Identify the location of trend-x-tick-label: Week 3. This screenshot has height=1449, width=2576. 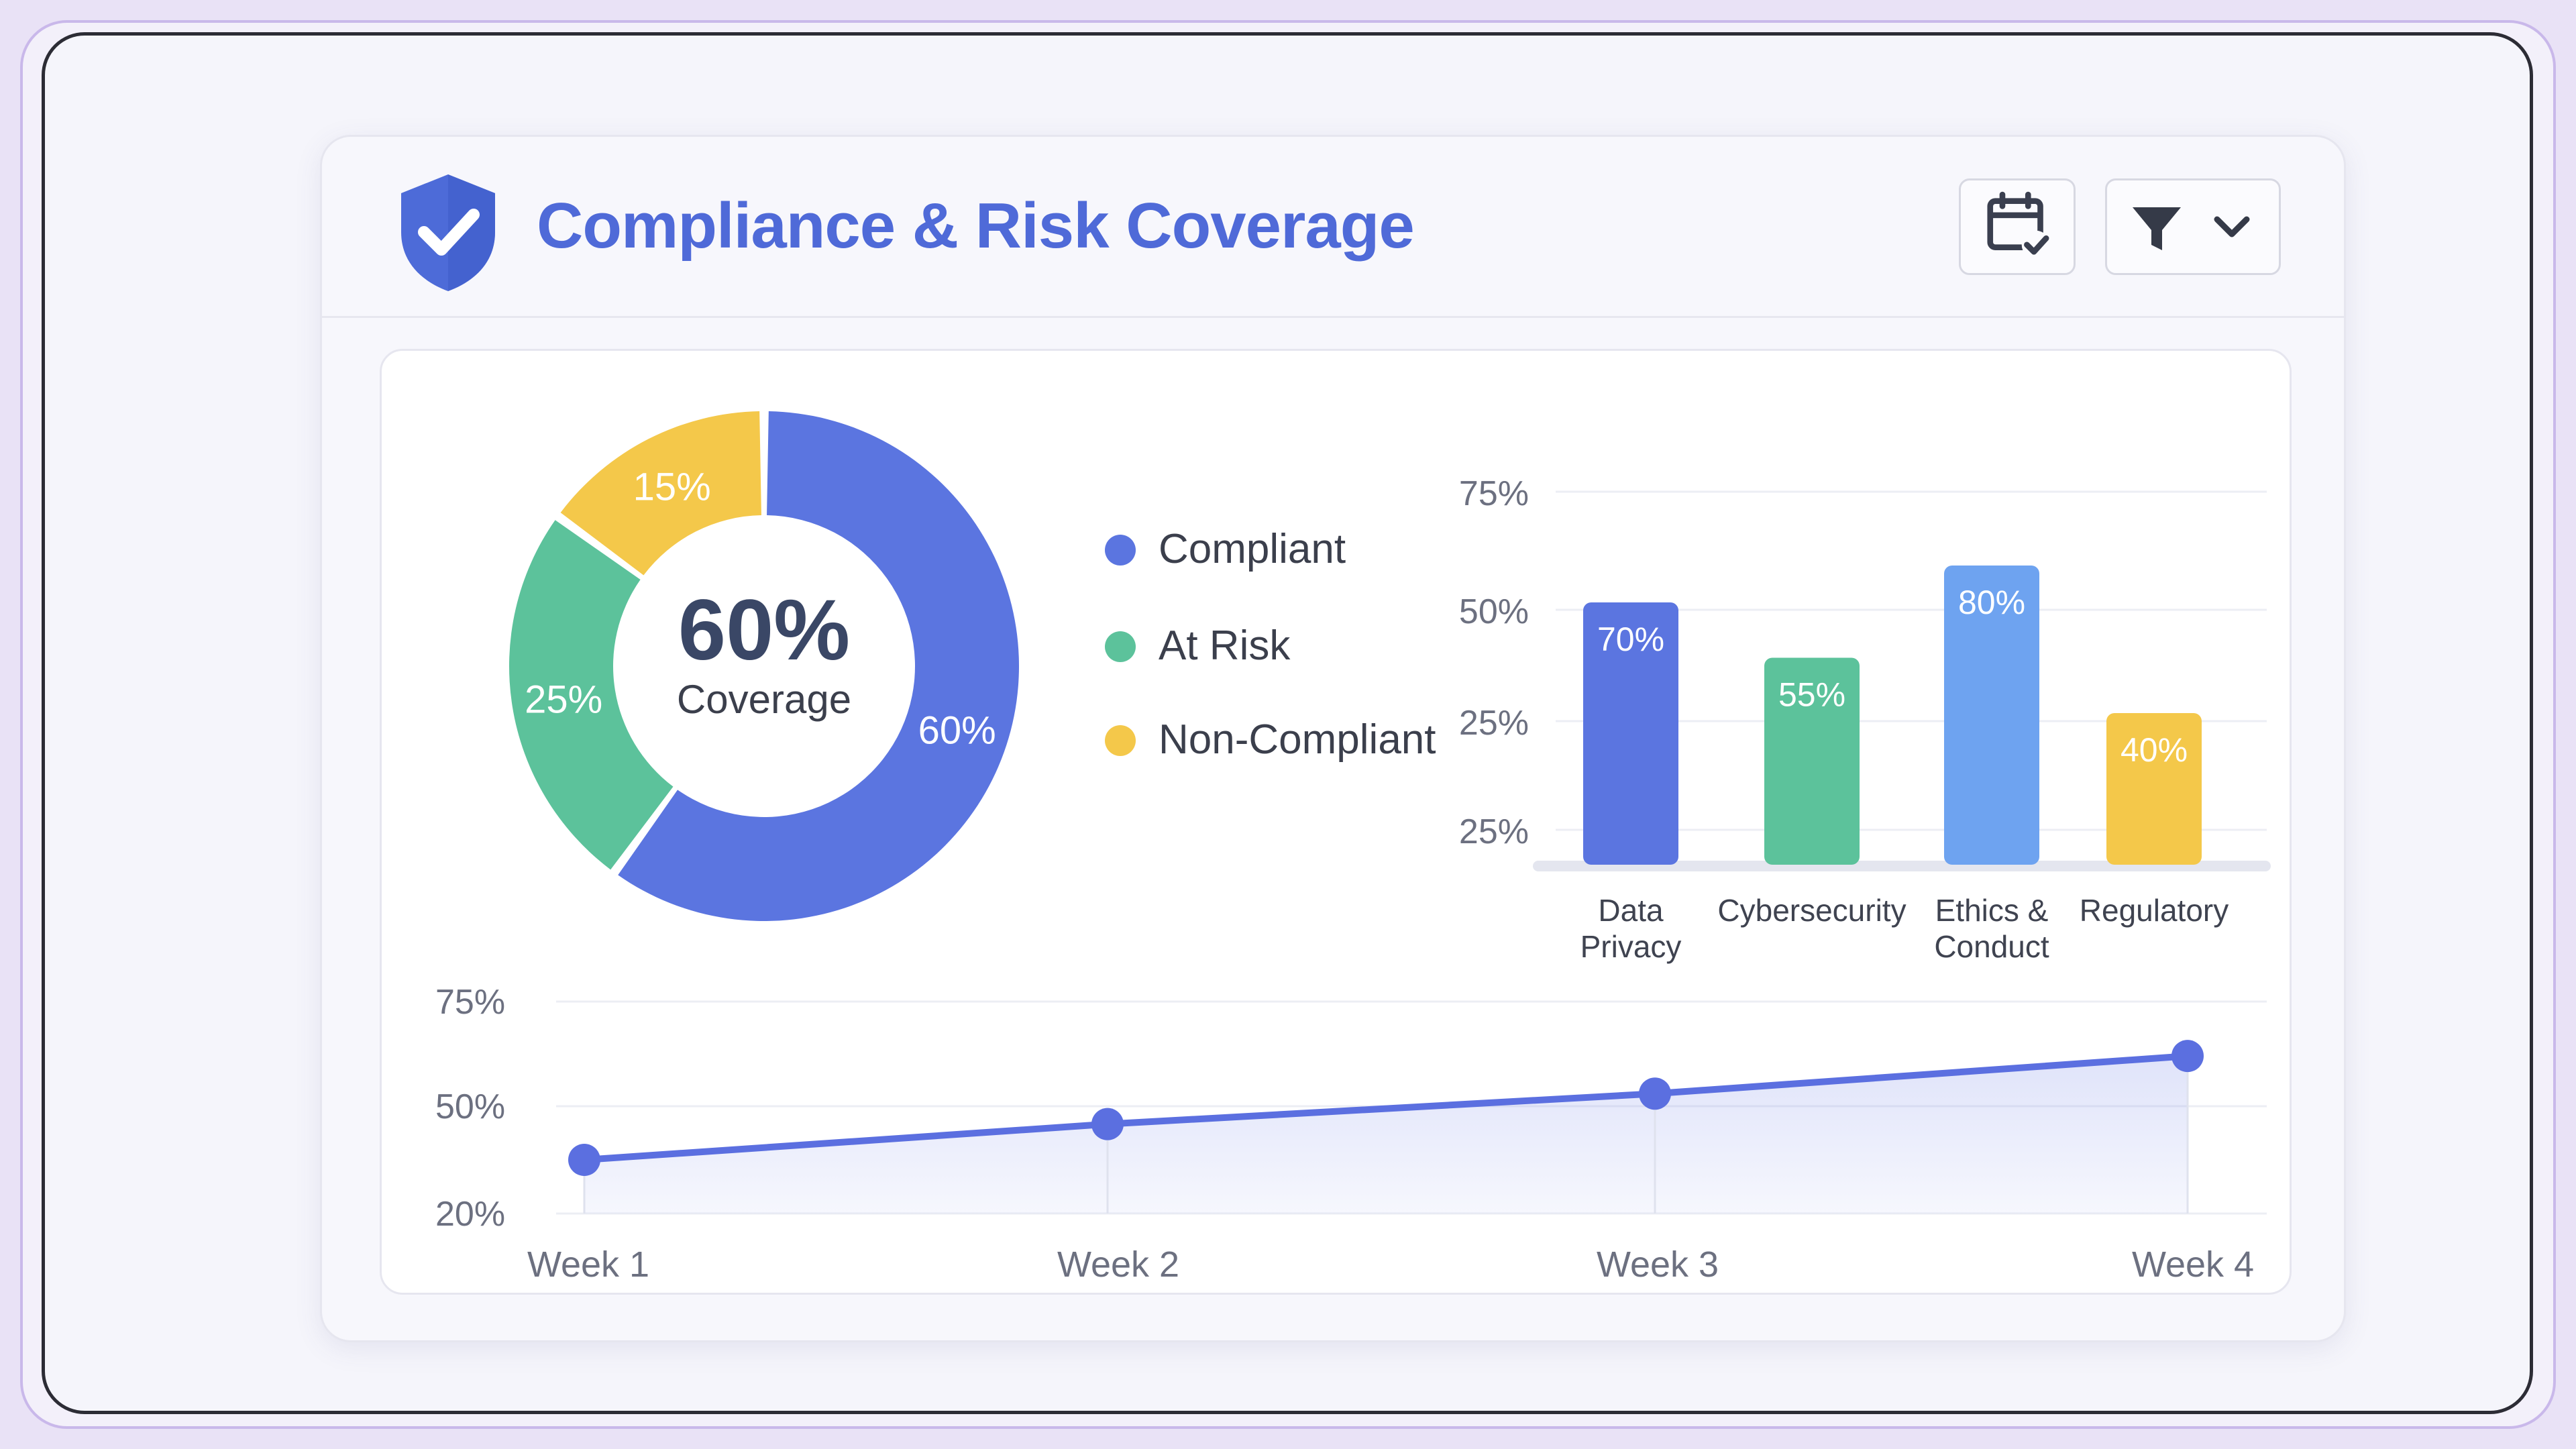
(1658, 1264).